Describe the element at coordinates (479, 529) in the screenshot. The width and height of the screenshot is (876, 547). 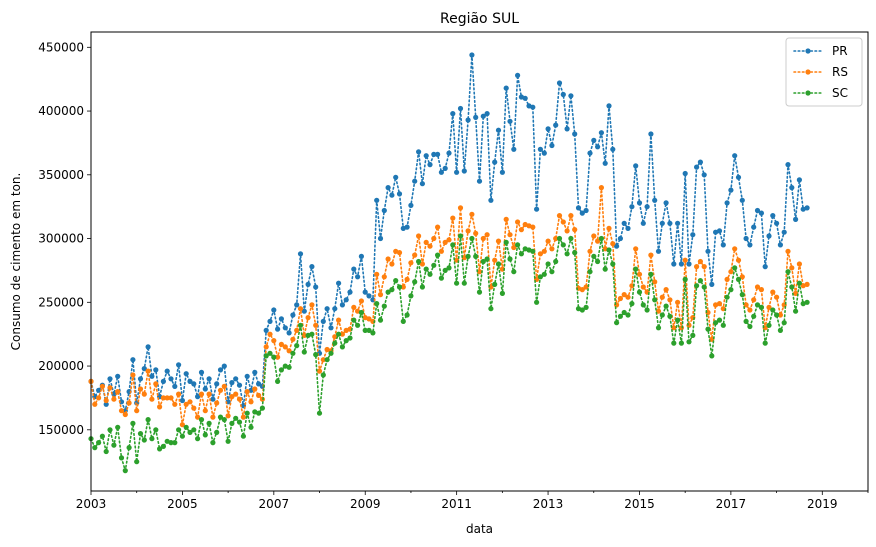
I see `x-axis-label: data` at that location.